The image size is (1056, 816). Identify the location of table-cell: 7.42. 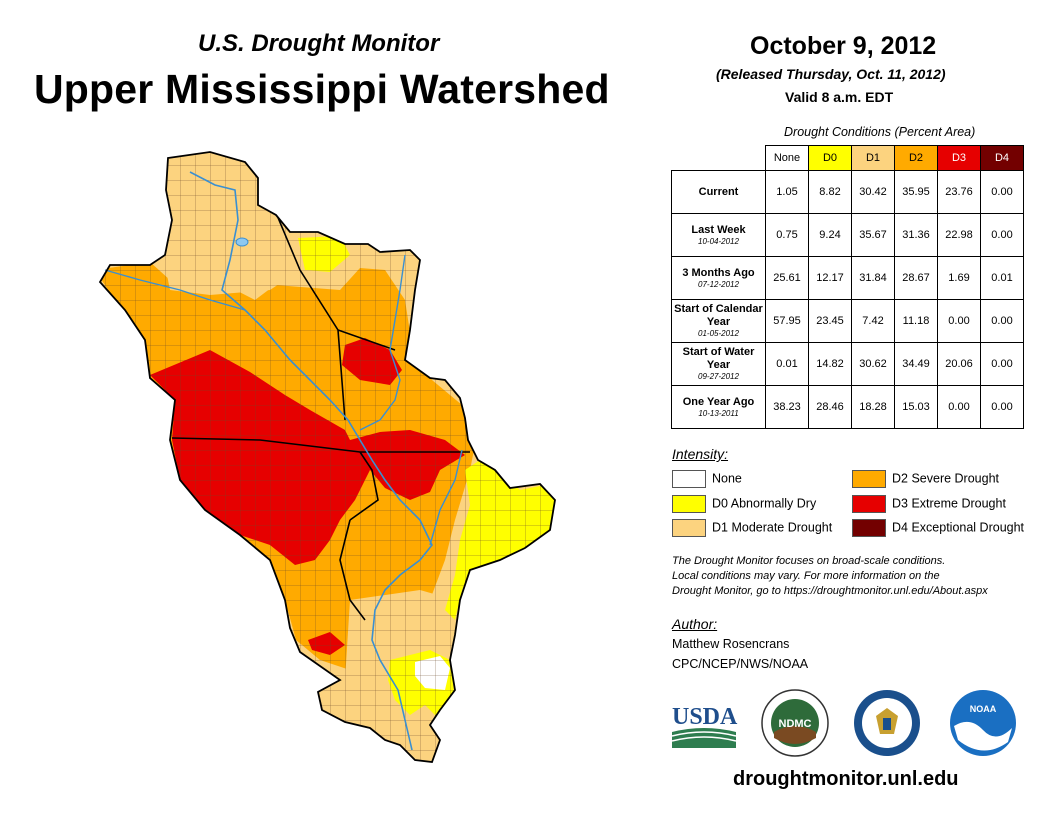
(873, 321).